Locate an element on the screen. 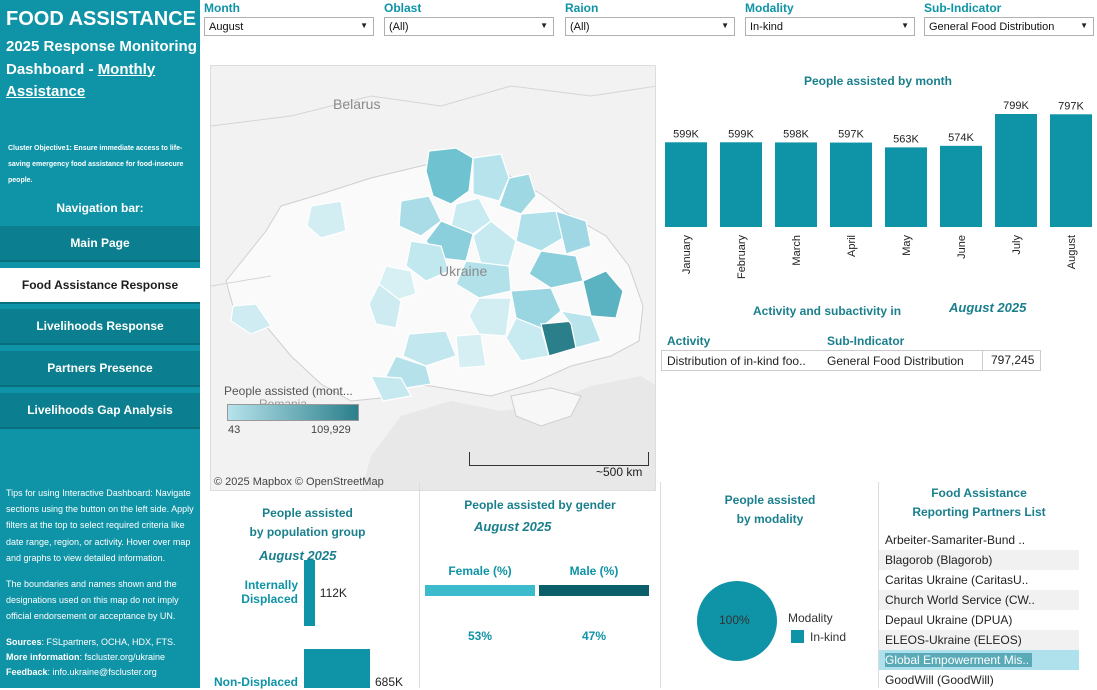 This screenshot has width=1097, height=690. filter-sub-indicator: Sub-Indicator General Food Distribution ▼ is located at coordinates (1009, 18).